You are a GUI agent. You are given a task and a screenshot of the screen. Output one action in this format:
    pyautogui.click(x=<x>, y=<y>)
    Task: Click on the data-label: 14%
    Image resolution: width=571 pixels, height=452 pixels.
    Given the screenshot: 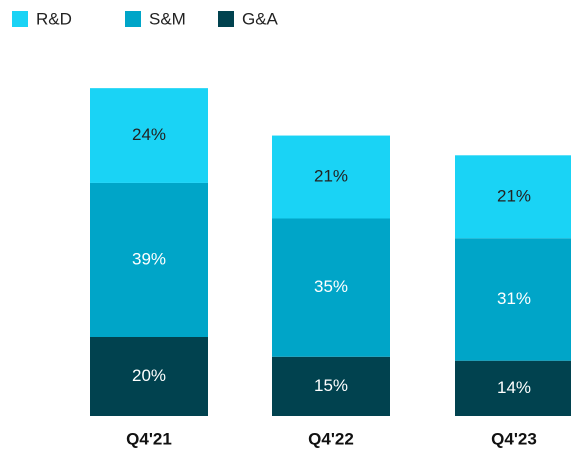 What is the action you would take?
    pyautogui.click(x=514, y=387)
    